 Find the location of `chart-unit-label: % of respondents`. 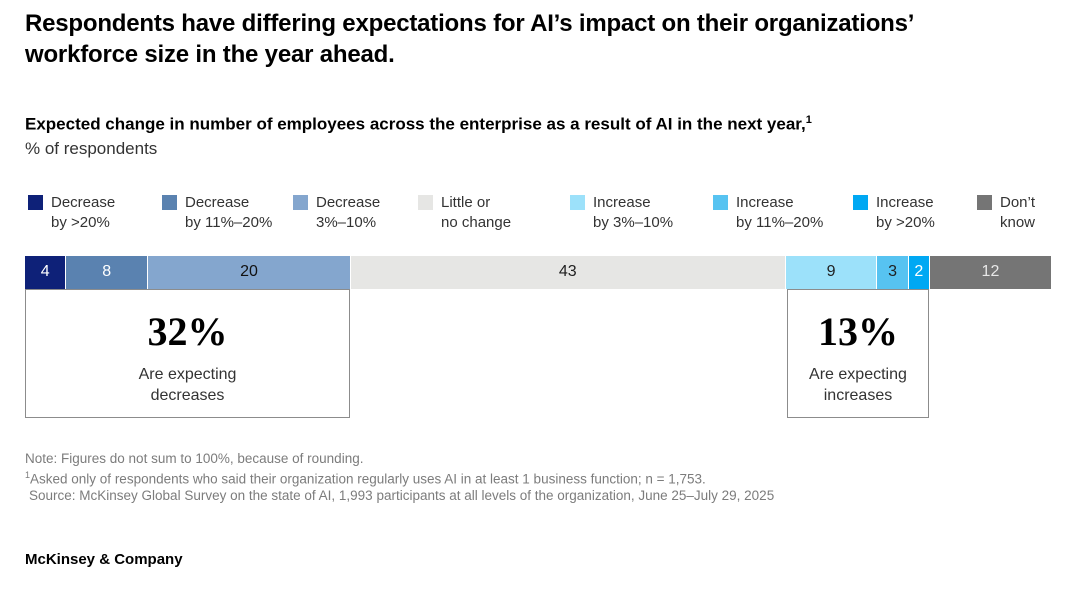

chart-unit-label: % of respondents is located at coordinates (91, 148).